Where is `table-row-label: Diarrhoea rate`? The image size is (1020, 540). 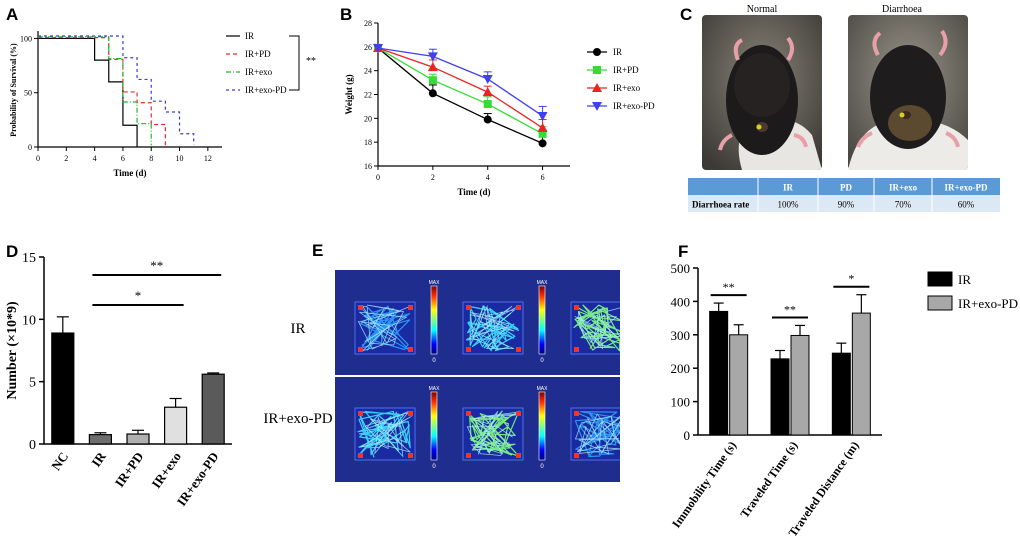 table-row-label: Diarrhoea rate is located at coordinates (720, 205).